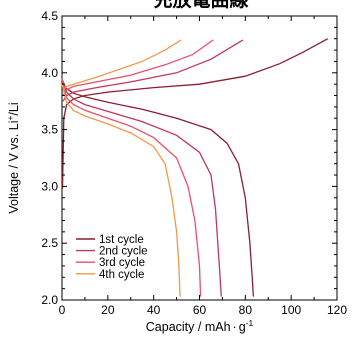 This screenshot has width=363, height=347. Describe the element at coordinates (122, 263) in the screenshot. I see `legend-label: 3rd cycle` at that location.